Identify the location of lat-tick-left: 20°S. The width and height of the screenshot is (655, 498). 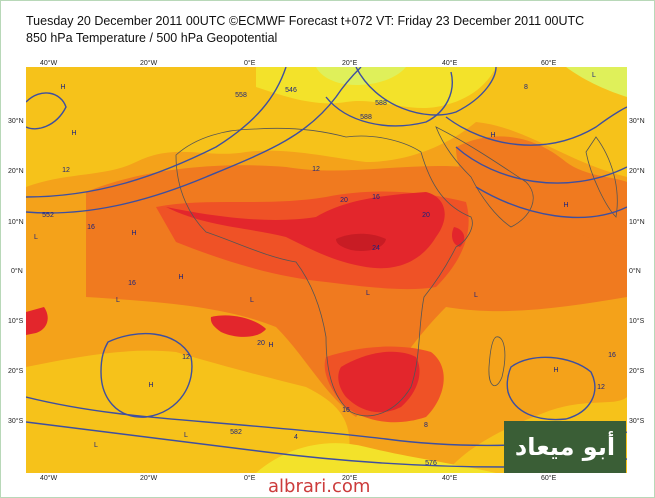
(16, 371).